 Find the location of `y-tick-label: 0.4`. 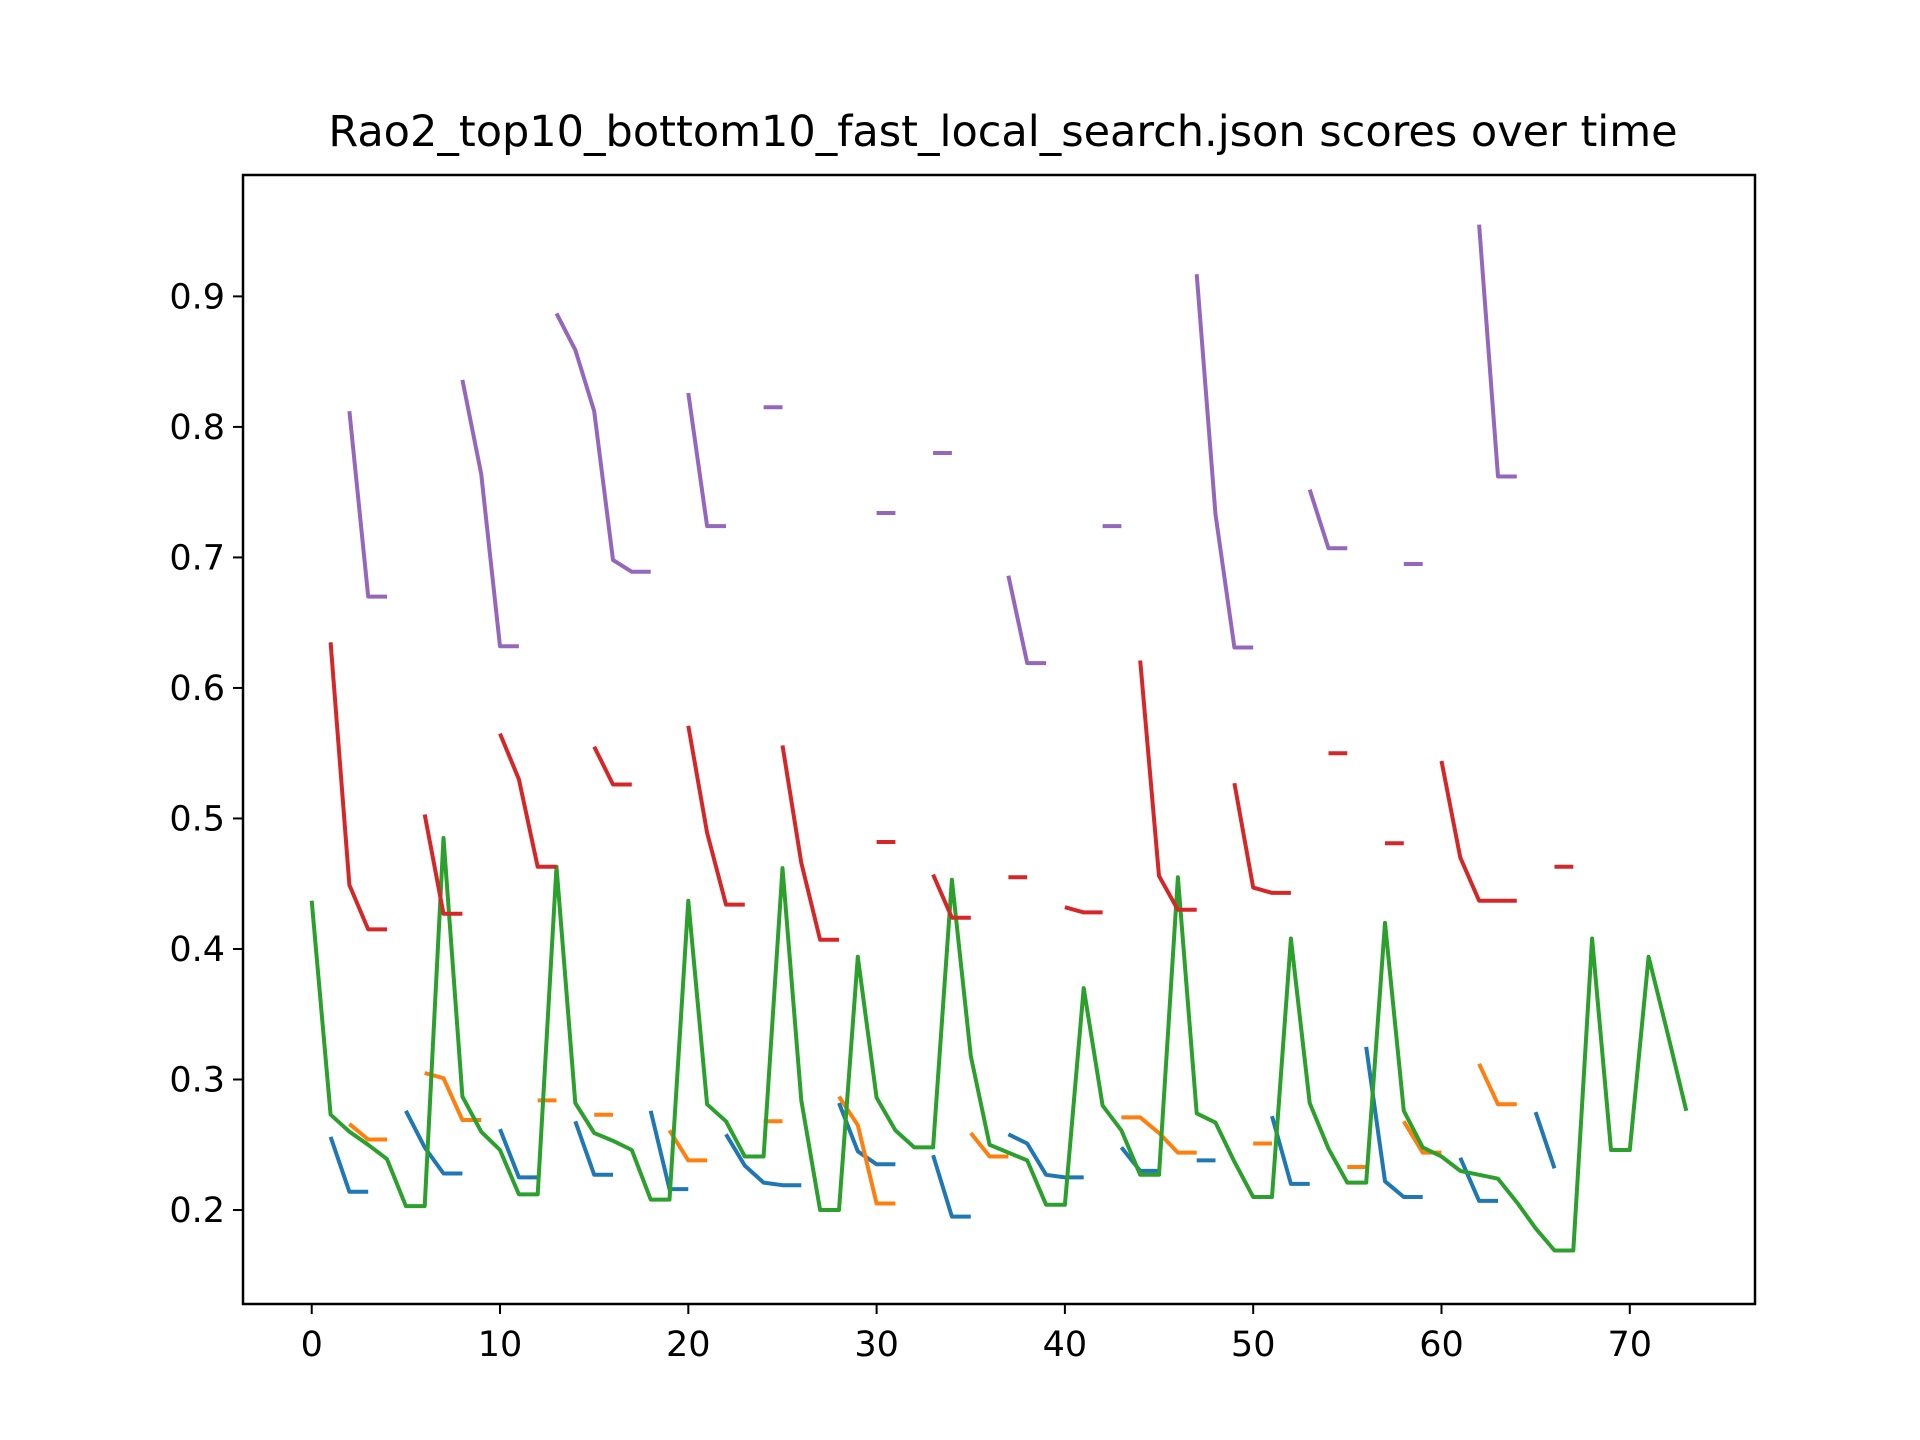

y-tick-label: 0.4 is located at coordinates (197, 950).